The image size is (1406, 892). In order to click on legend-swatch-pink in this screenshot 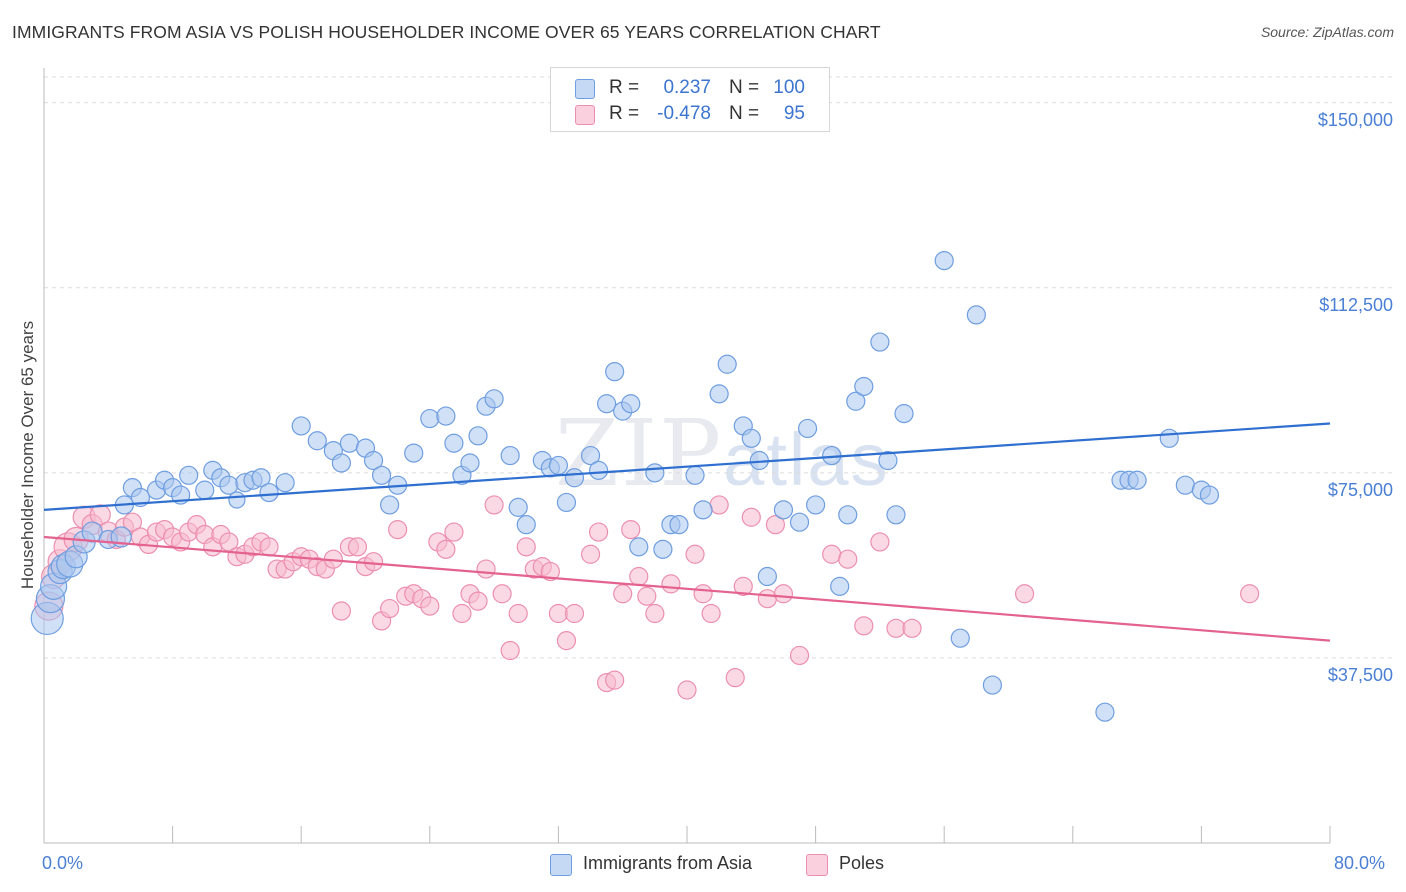, I will do `click(585, 115)`.